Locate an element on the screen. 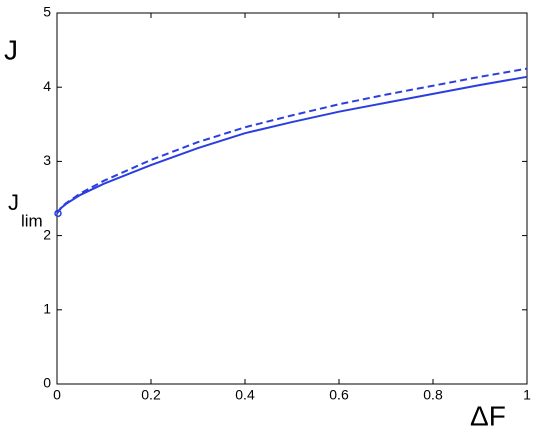 The height and width of the screenshot is (436, 537). y-tick-label: 2 is located at coordinates (47, 234).